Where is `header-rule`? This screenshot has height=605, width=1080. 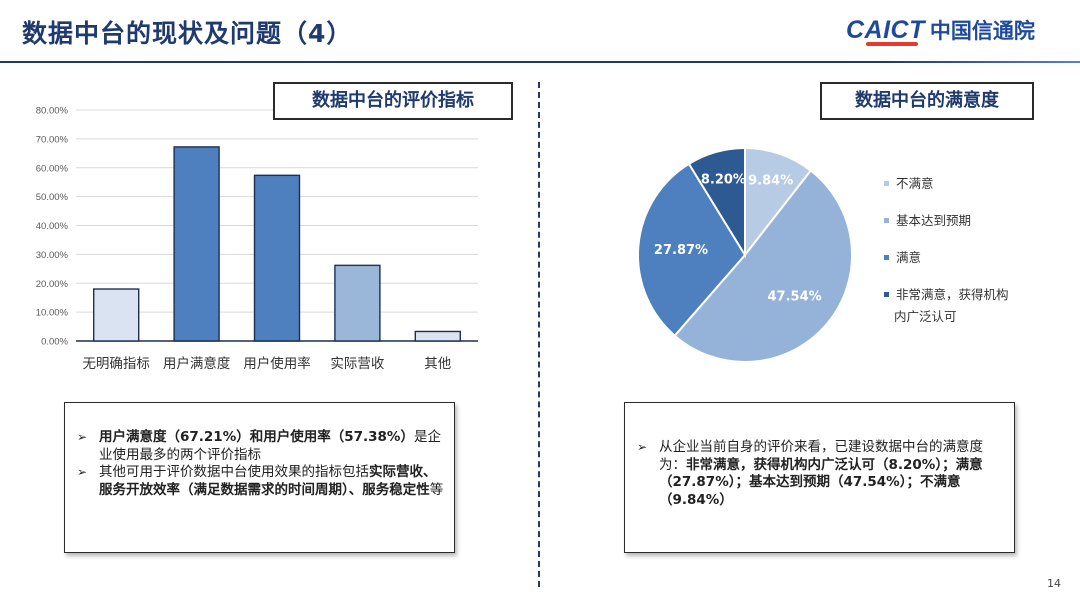
header-rule is located at coordinates (540, 62).